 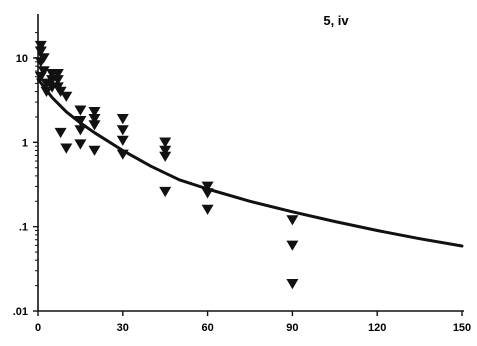 I want to click on y-tick-label: .01, so click(x=20, y=312).